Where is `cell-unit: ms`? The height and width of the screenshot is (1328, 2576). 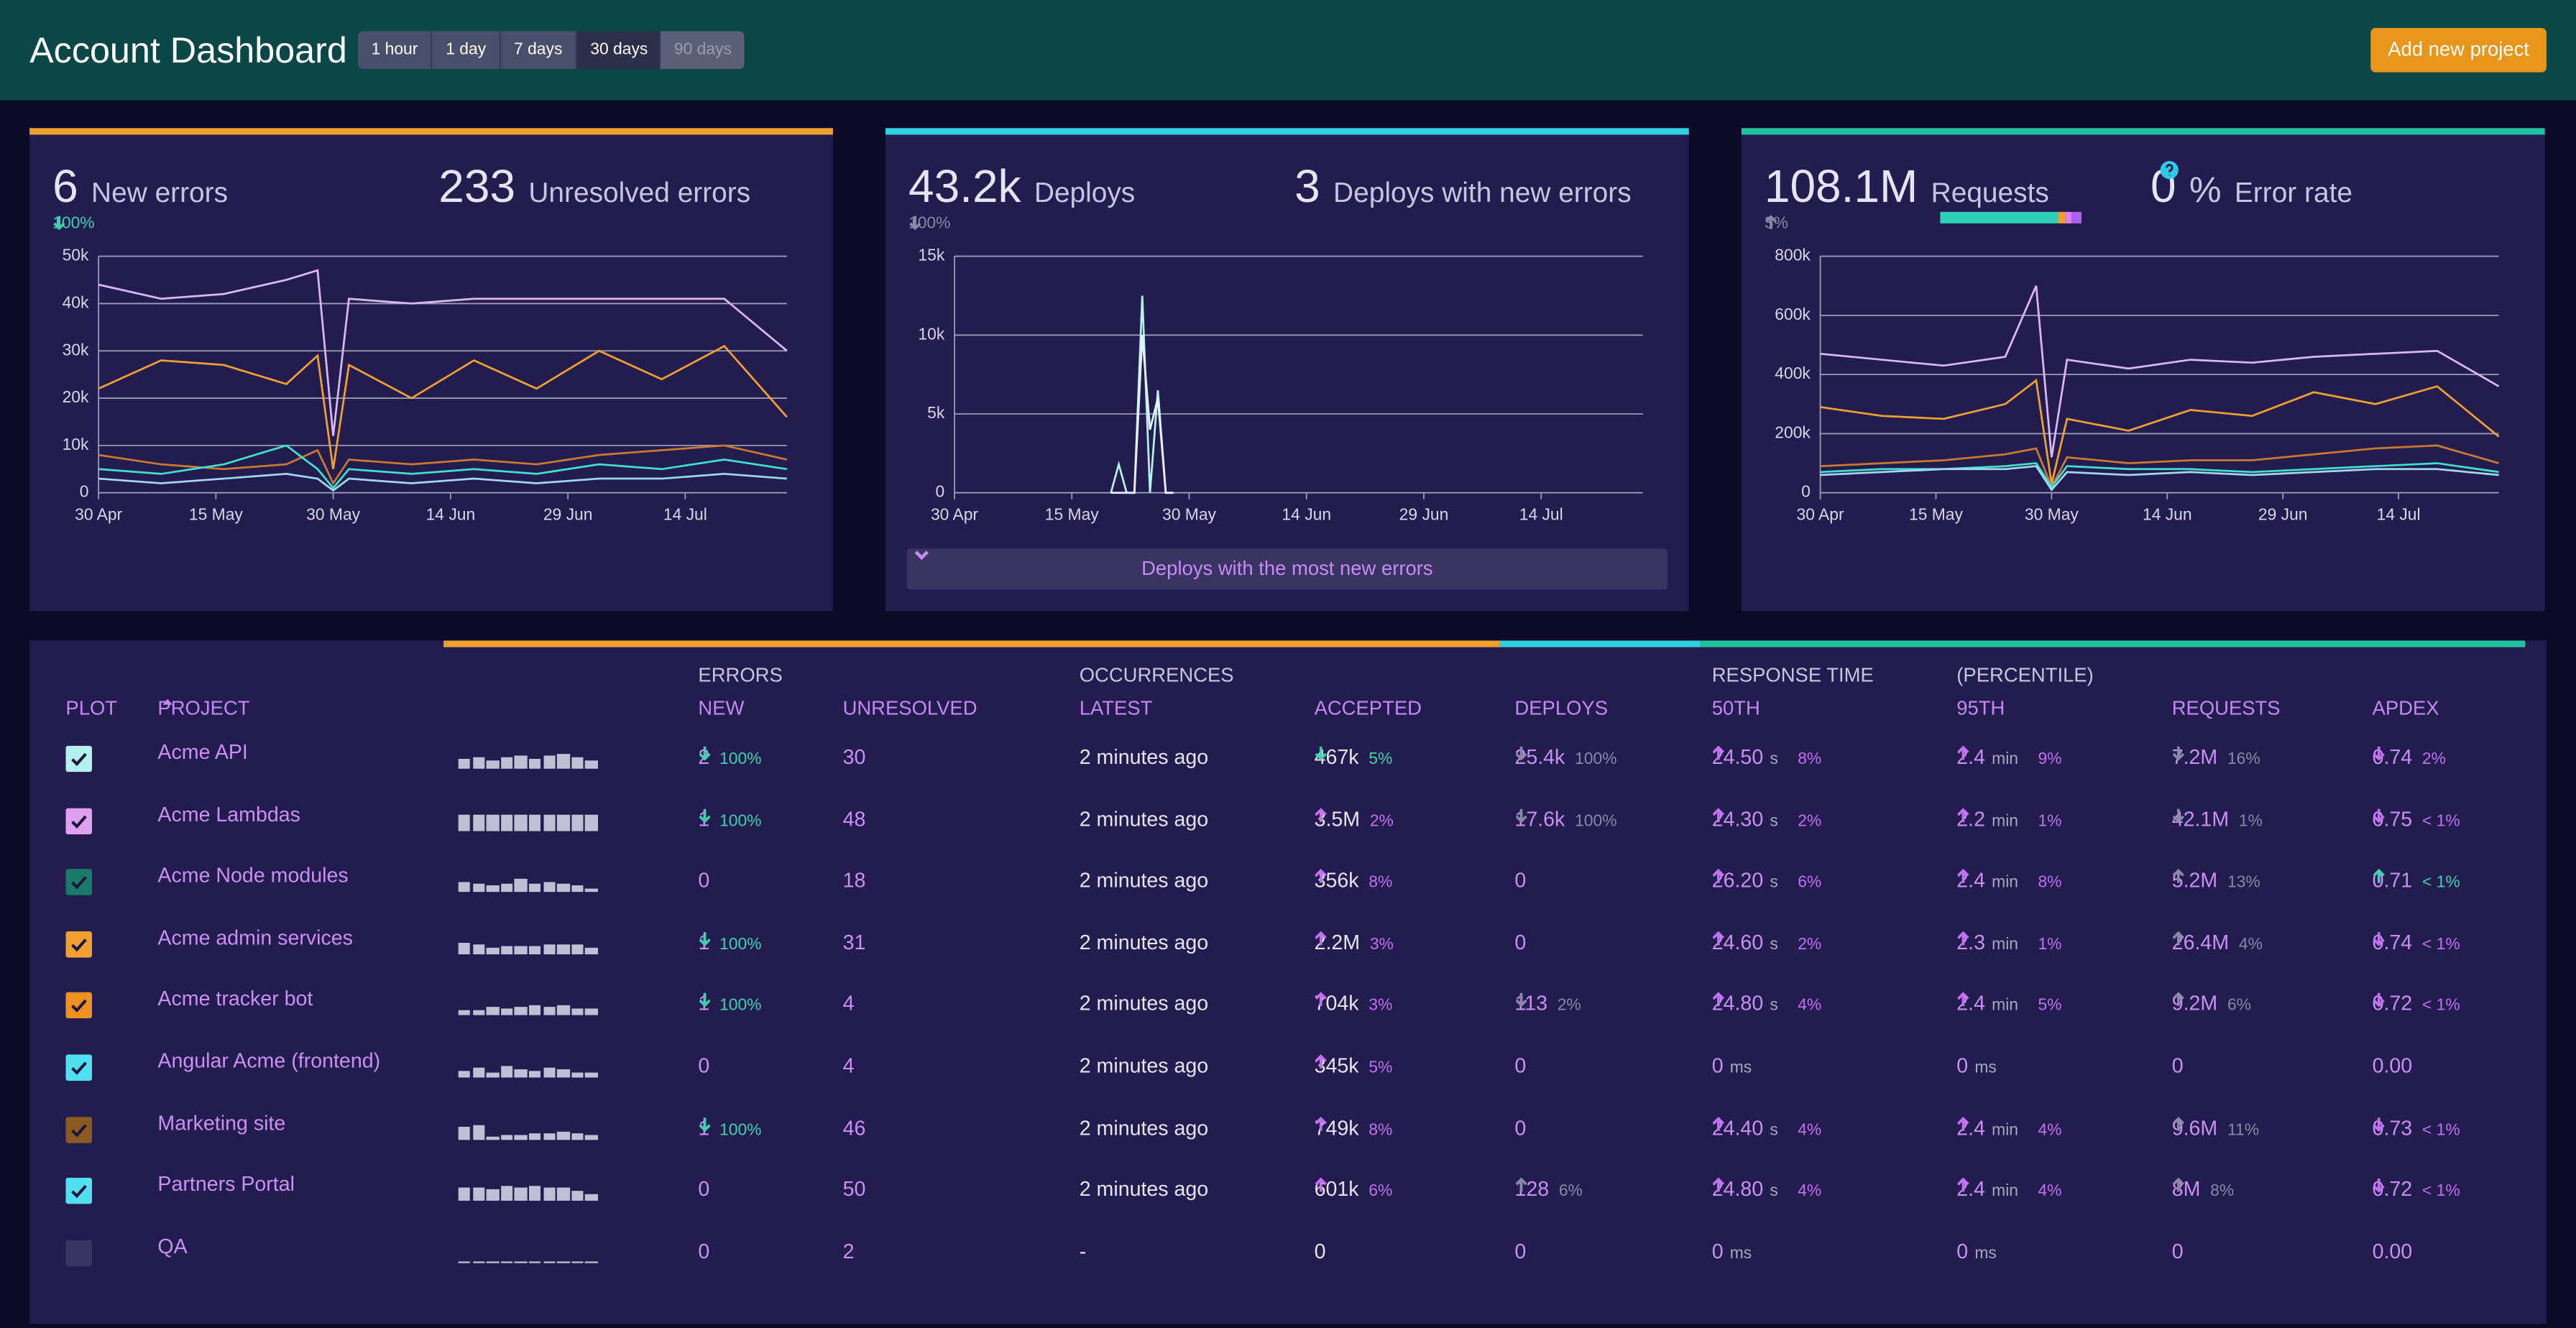
cell-unit: ms is located at coordinates (1985, 1068).